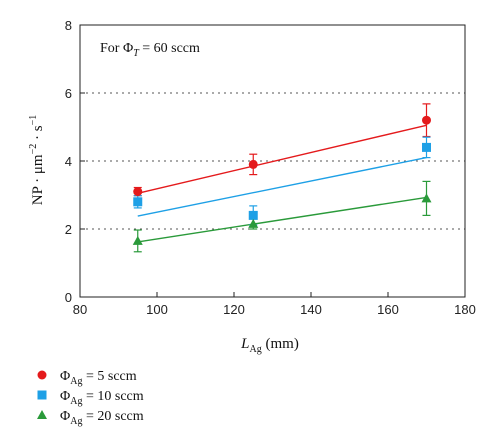 The width and height of the screenshot is (500, 447). Describe the element at coordinates (102, 398) in the screenshot. I see `legend-label-10sccm: ΦAg = 10 sccm` at that location.